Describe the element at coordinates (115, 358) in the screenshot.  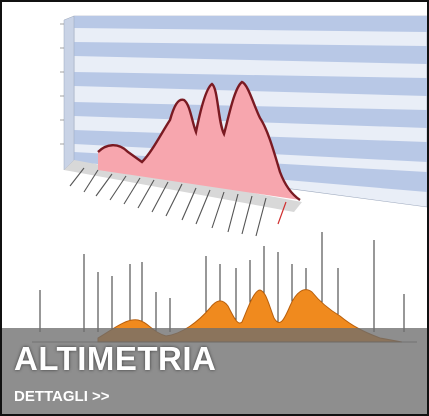
I see `card-title: ALTIMETRIA` at that location.